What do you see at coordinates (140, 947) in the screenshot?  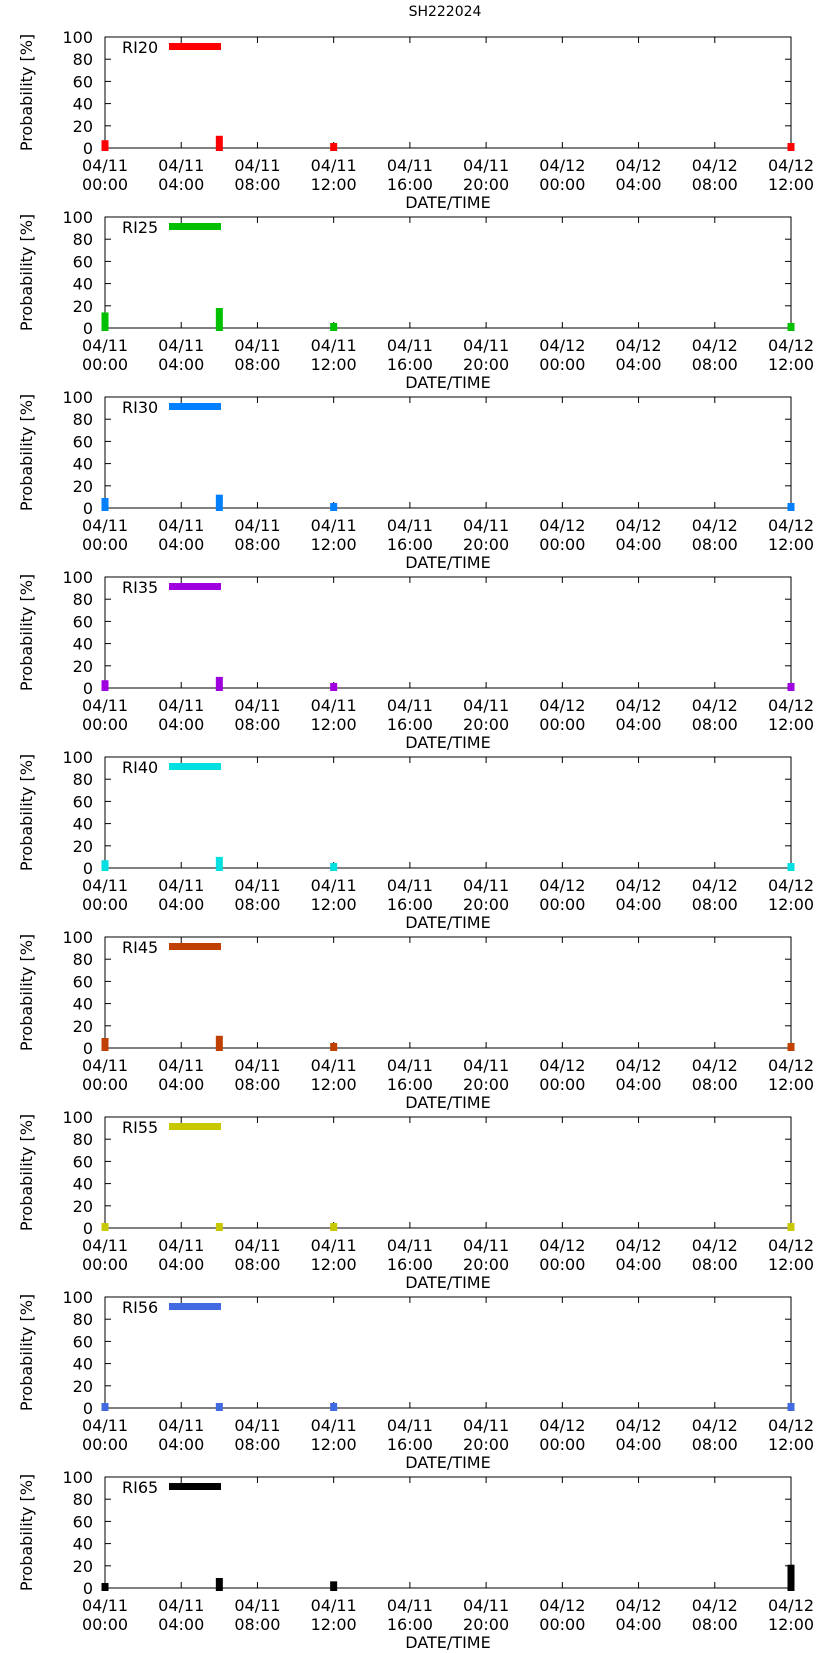 I see `legend-label: RI45` at bounding box center [140, 947].